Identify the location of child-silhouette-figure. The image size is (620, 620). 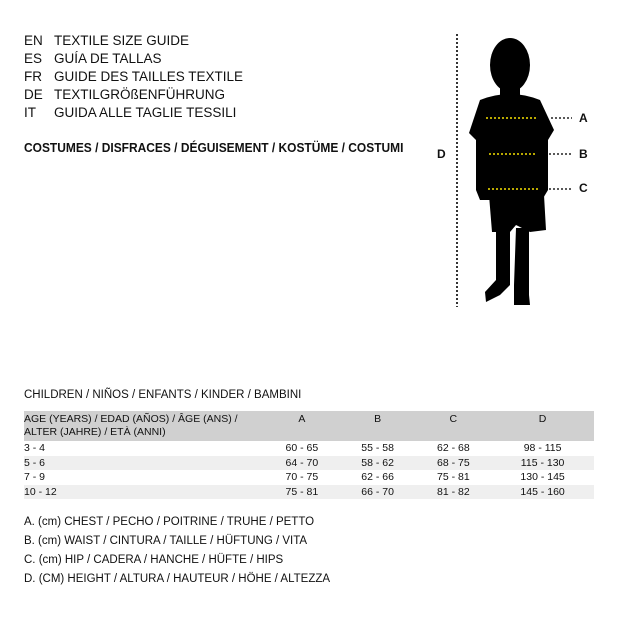
(514, 170).